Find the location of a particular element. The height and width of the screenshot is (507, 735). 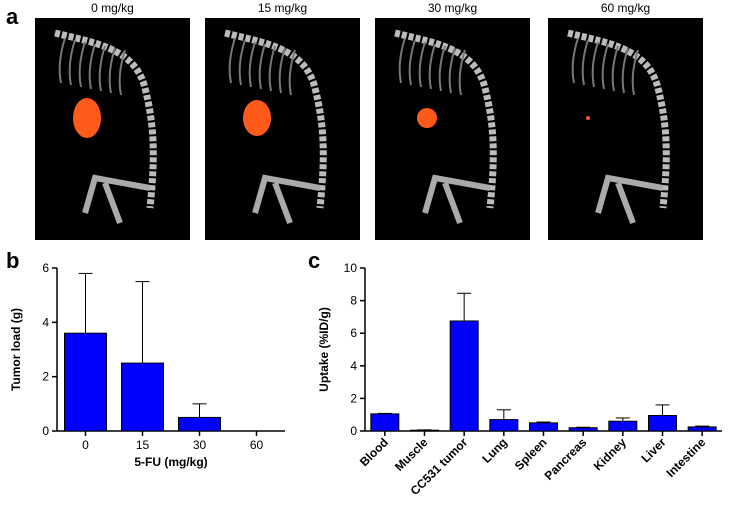

x-tick-label: 30 is located at coordinates (200, 445).